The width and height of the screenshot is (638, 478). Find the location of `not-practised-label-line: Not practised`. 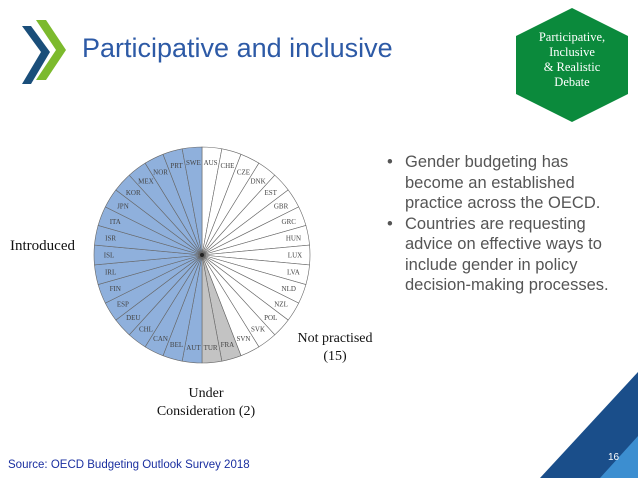

not-practised-label-line: Not practised is located at coordinates (335, 338).